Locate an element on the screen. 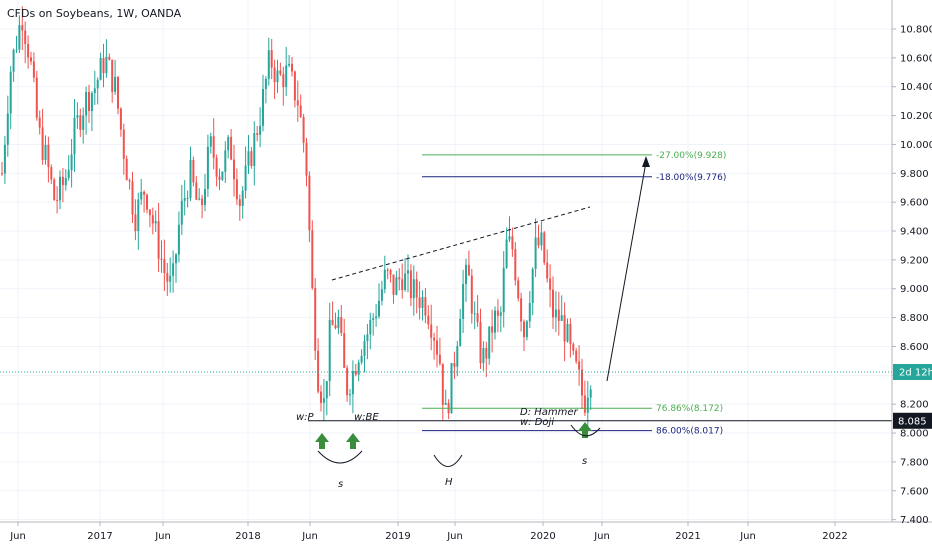 Image resolution: width=932 pixels, height=550 pixels. y-tick-label: 8.800 is located at coordinates (914, 318).